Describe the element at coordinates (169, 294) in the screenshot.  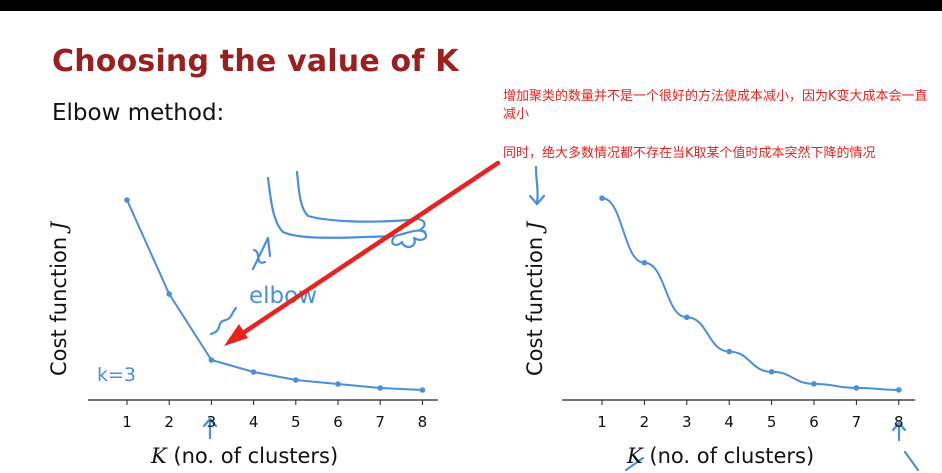
I see `data-point-left-k2` at that location.